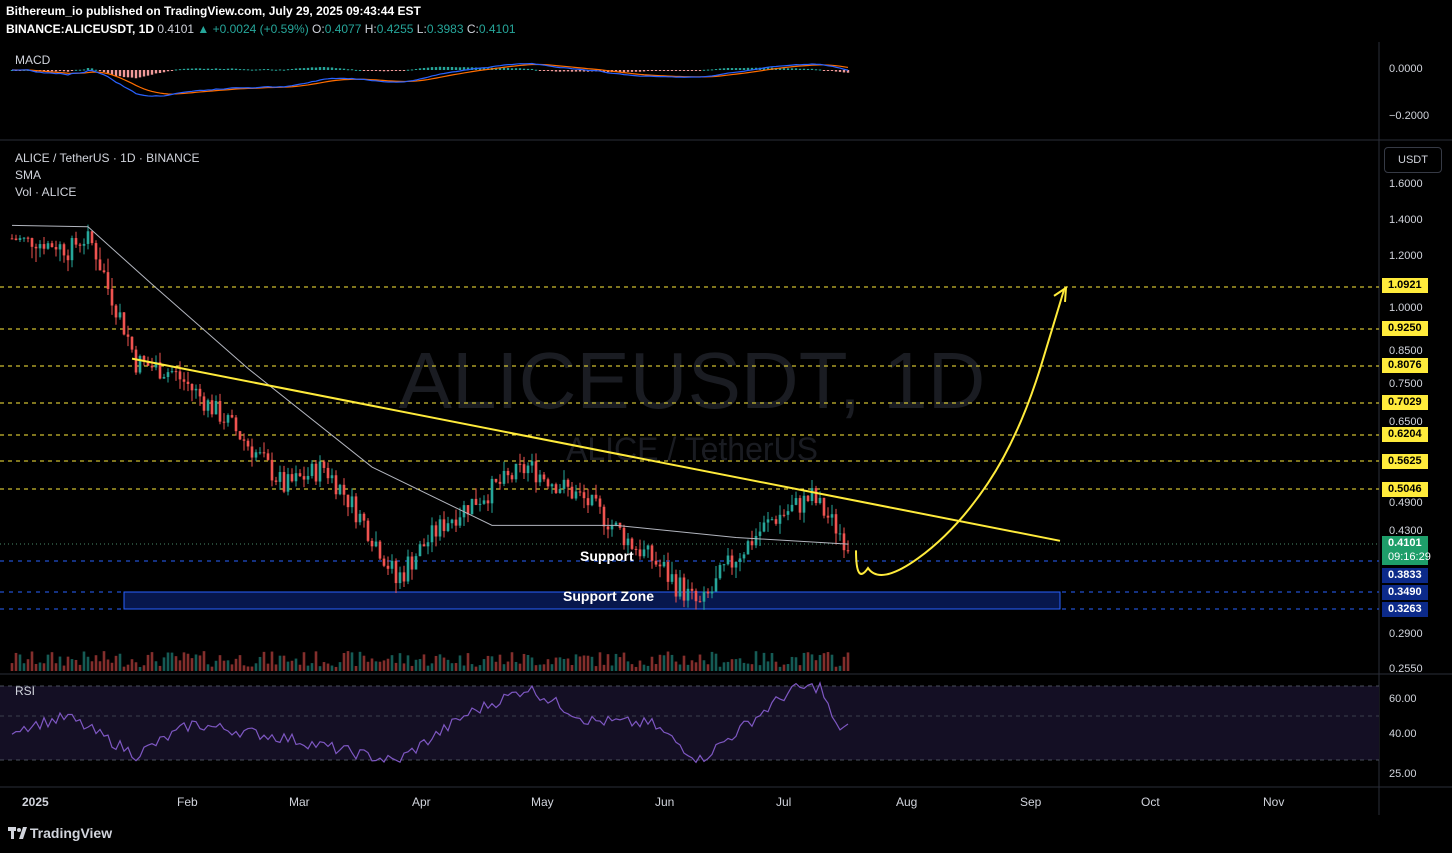 Image resolution: width=1452 pixels, height=853 pixels. I want to click on price-change: ▲ +0.0024 (+0.59%), so click(253, 29).